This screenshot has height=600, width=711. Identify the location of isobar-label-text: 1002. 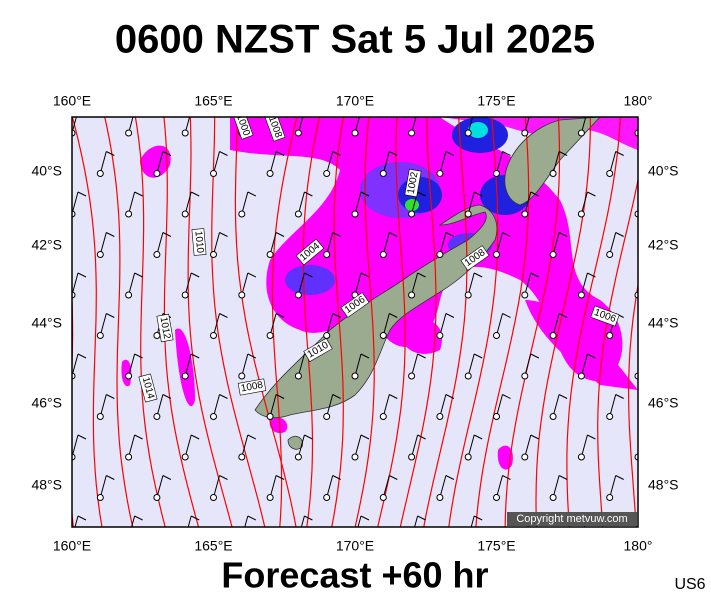
(413, 183).